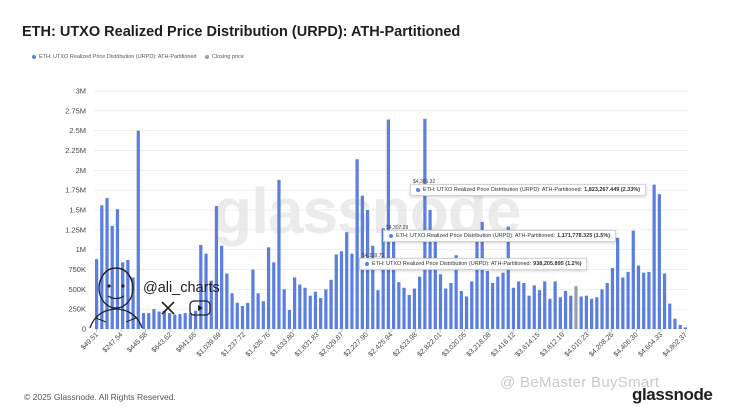  What do you see at coordinates (81, 249) in the screenshot?
I see `y-tick-label: 1M` at bounding box center [81, 249].